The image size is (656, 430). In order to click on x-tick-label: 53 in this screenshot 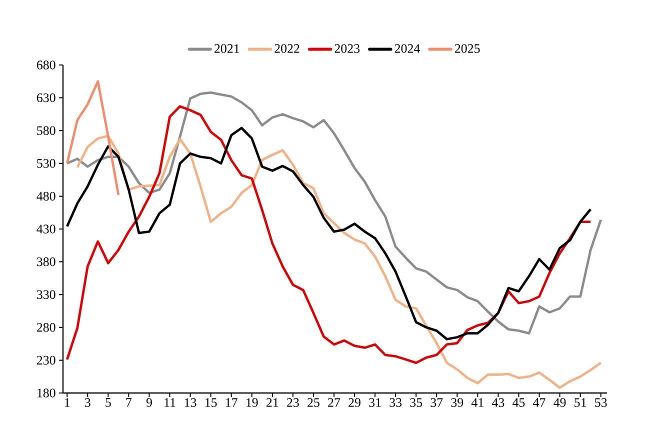, I will do `click(601, 402)`.